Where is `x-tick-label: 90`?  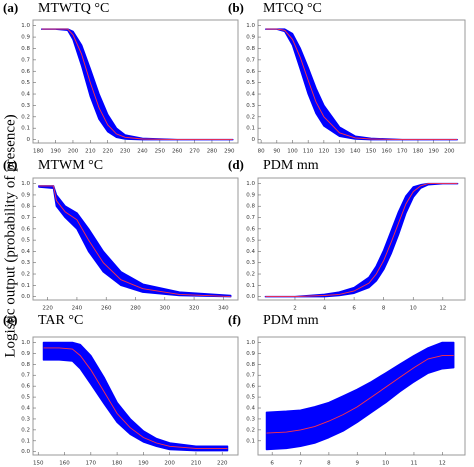 x-tick-label: 90 is located at coordinates (276, 152).